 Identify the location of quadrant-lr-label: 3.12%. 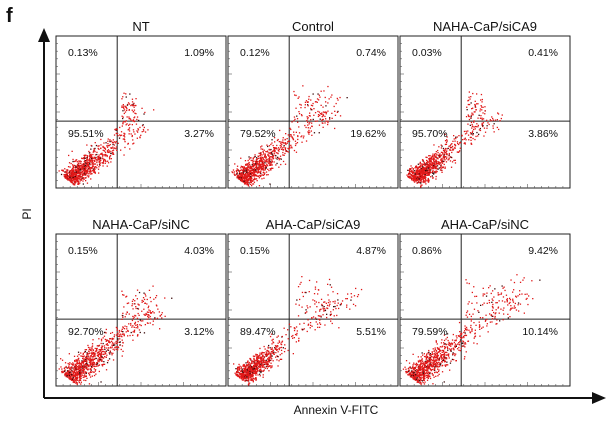
(199, 332).